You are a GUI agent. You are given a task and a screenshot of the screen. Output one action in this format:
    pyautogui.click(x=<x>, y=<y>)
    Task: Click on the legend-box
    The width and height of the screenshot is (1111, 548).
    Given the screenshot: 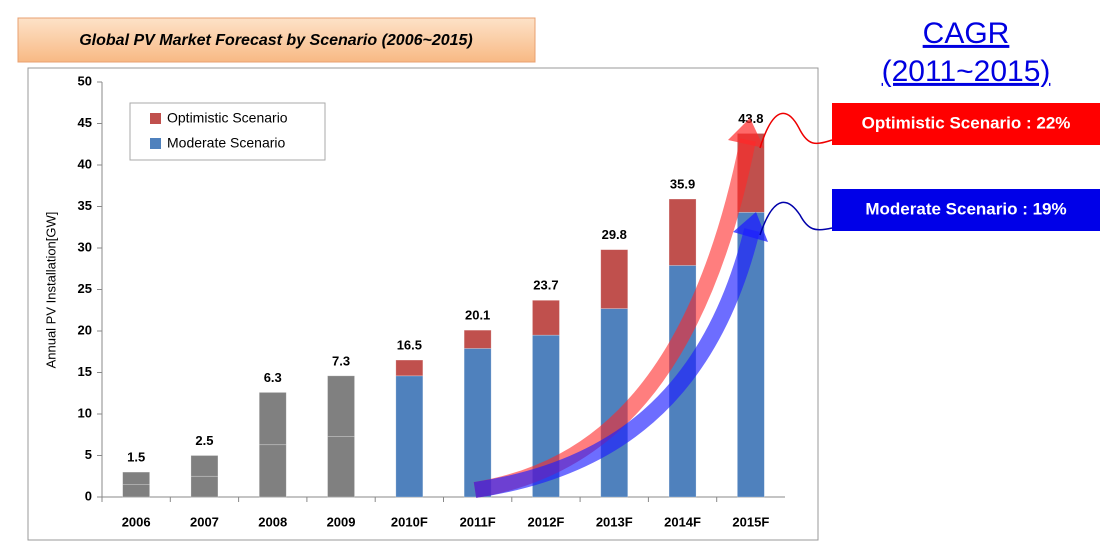 What is the action you would take?
    pyautogui.click(x=227, y=131)
    